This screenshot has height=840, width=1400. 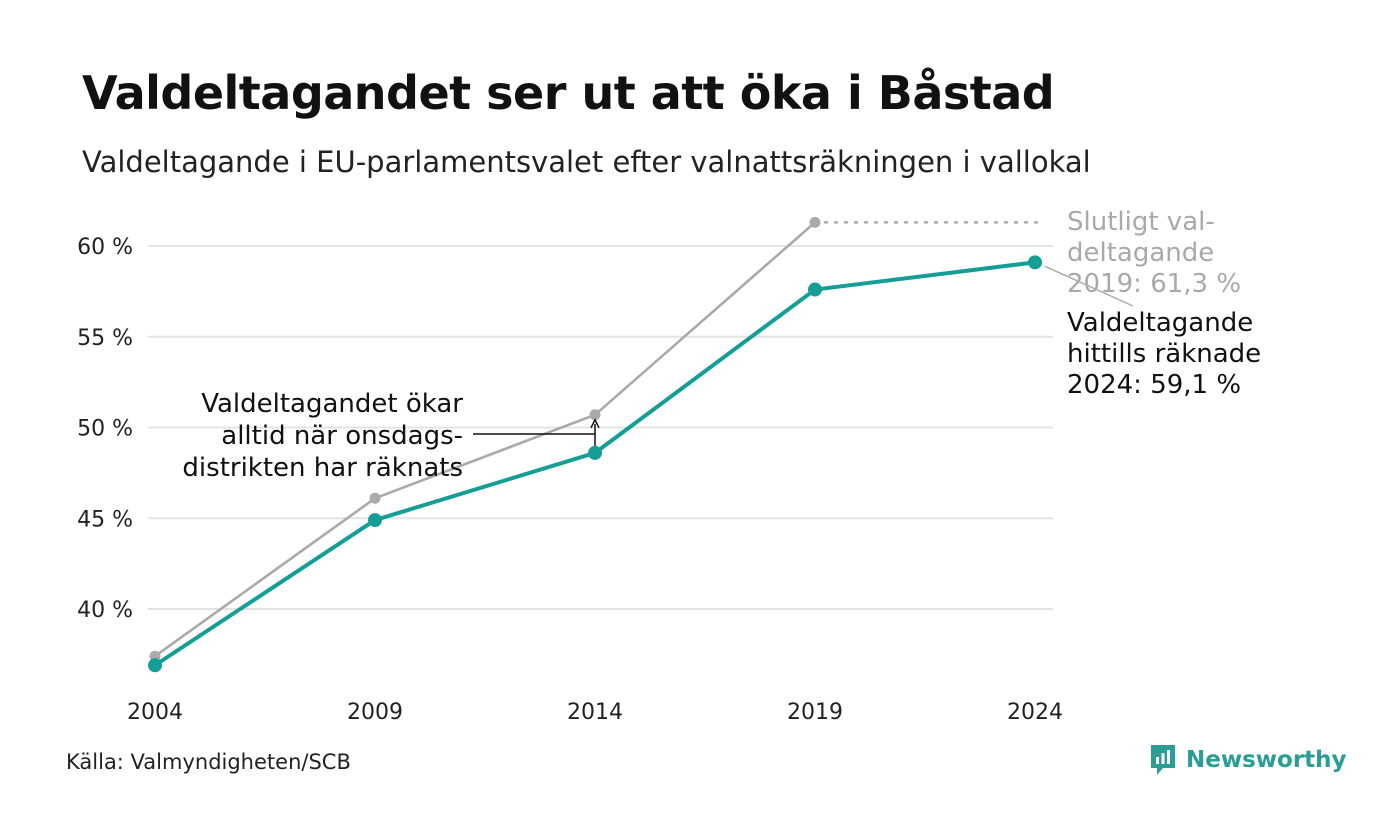 What do you see at coordinates (1163, 760) in the screenshot?
I see `newsworthy-logo-icon` at bounding box center [1163, 760].